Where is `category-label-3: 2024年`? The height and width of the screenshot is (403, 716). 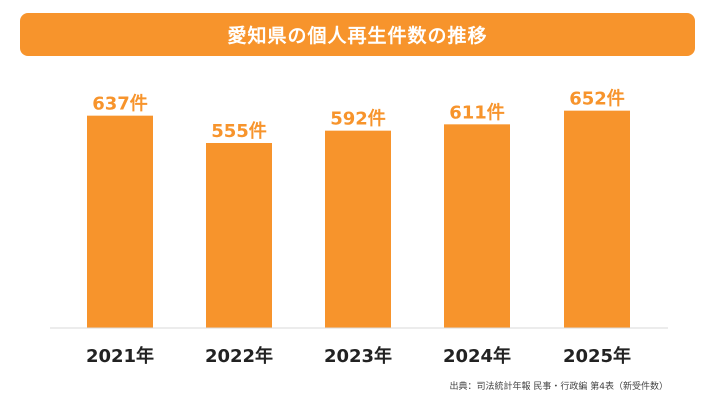 category-label-3: 2024年 is located at coordinates (477, 356).